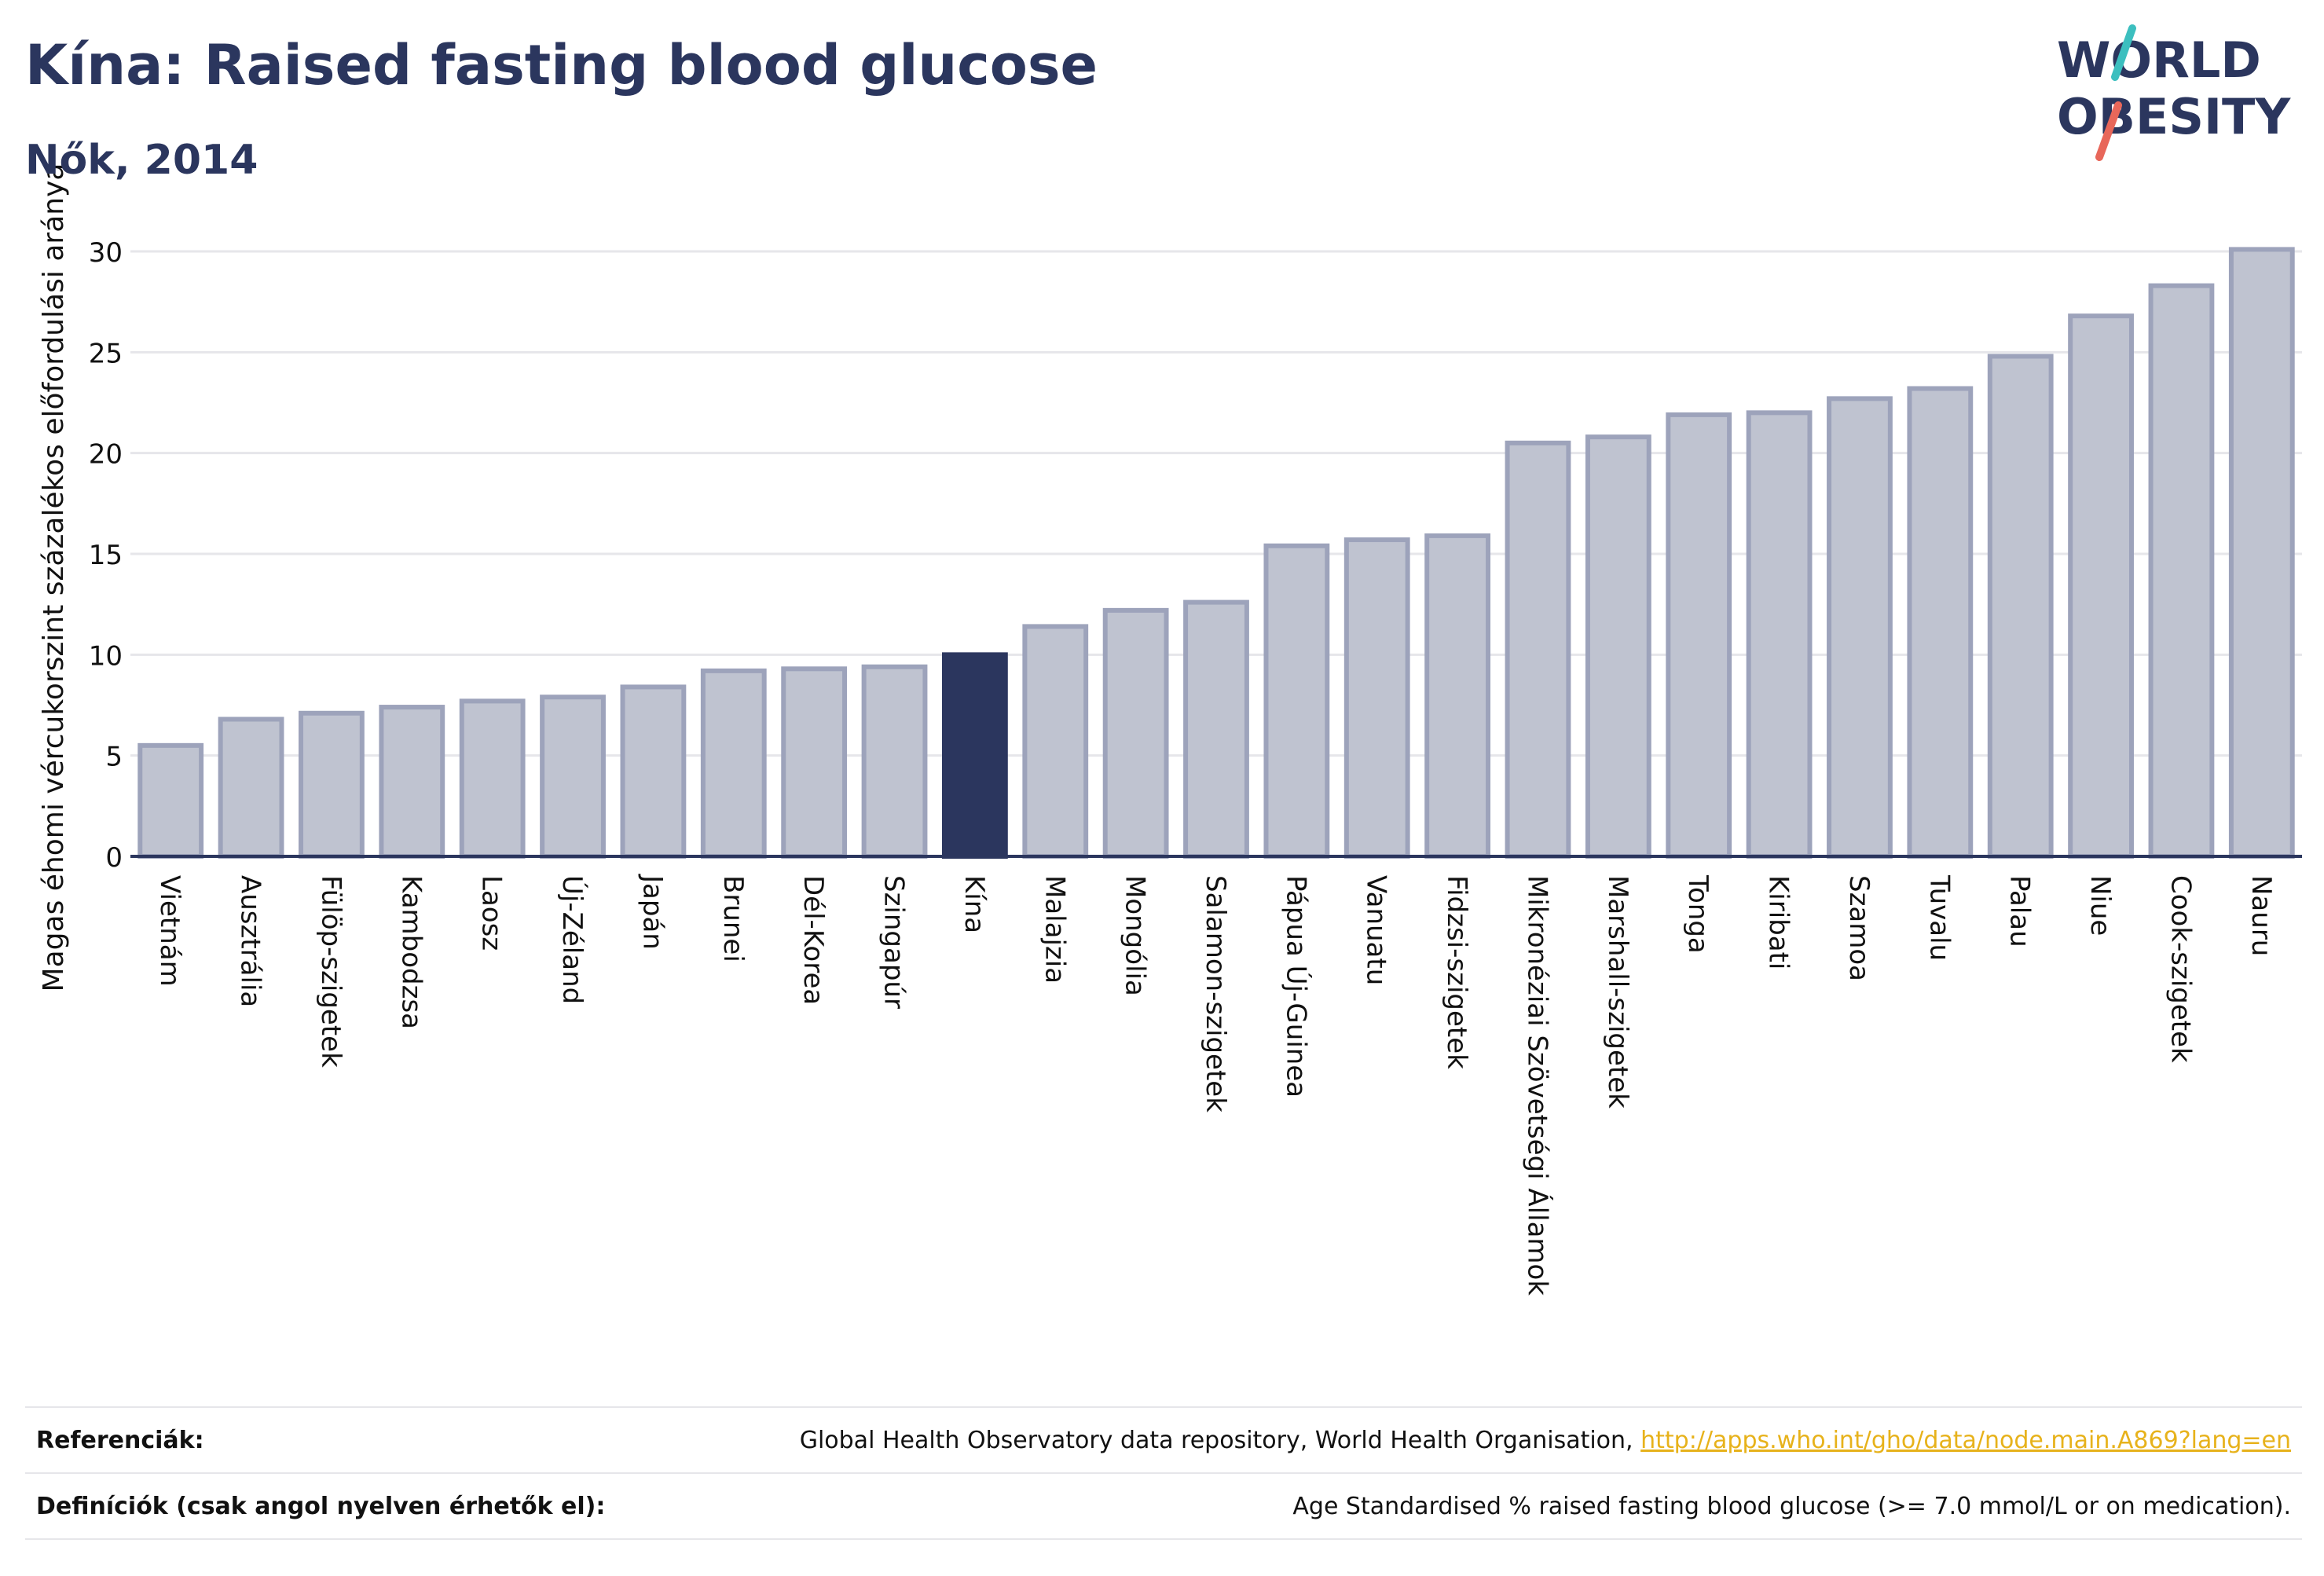  Describe the element at coordinates (1055, 741) in the screenshot. I see `bar-malajzia: Malajzia: 11.4` at that location.